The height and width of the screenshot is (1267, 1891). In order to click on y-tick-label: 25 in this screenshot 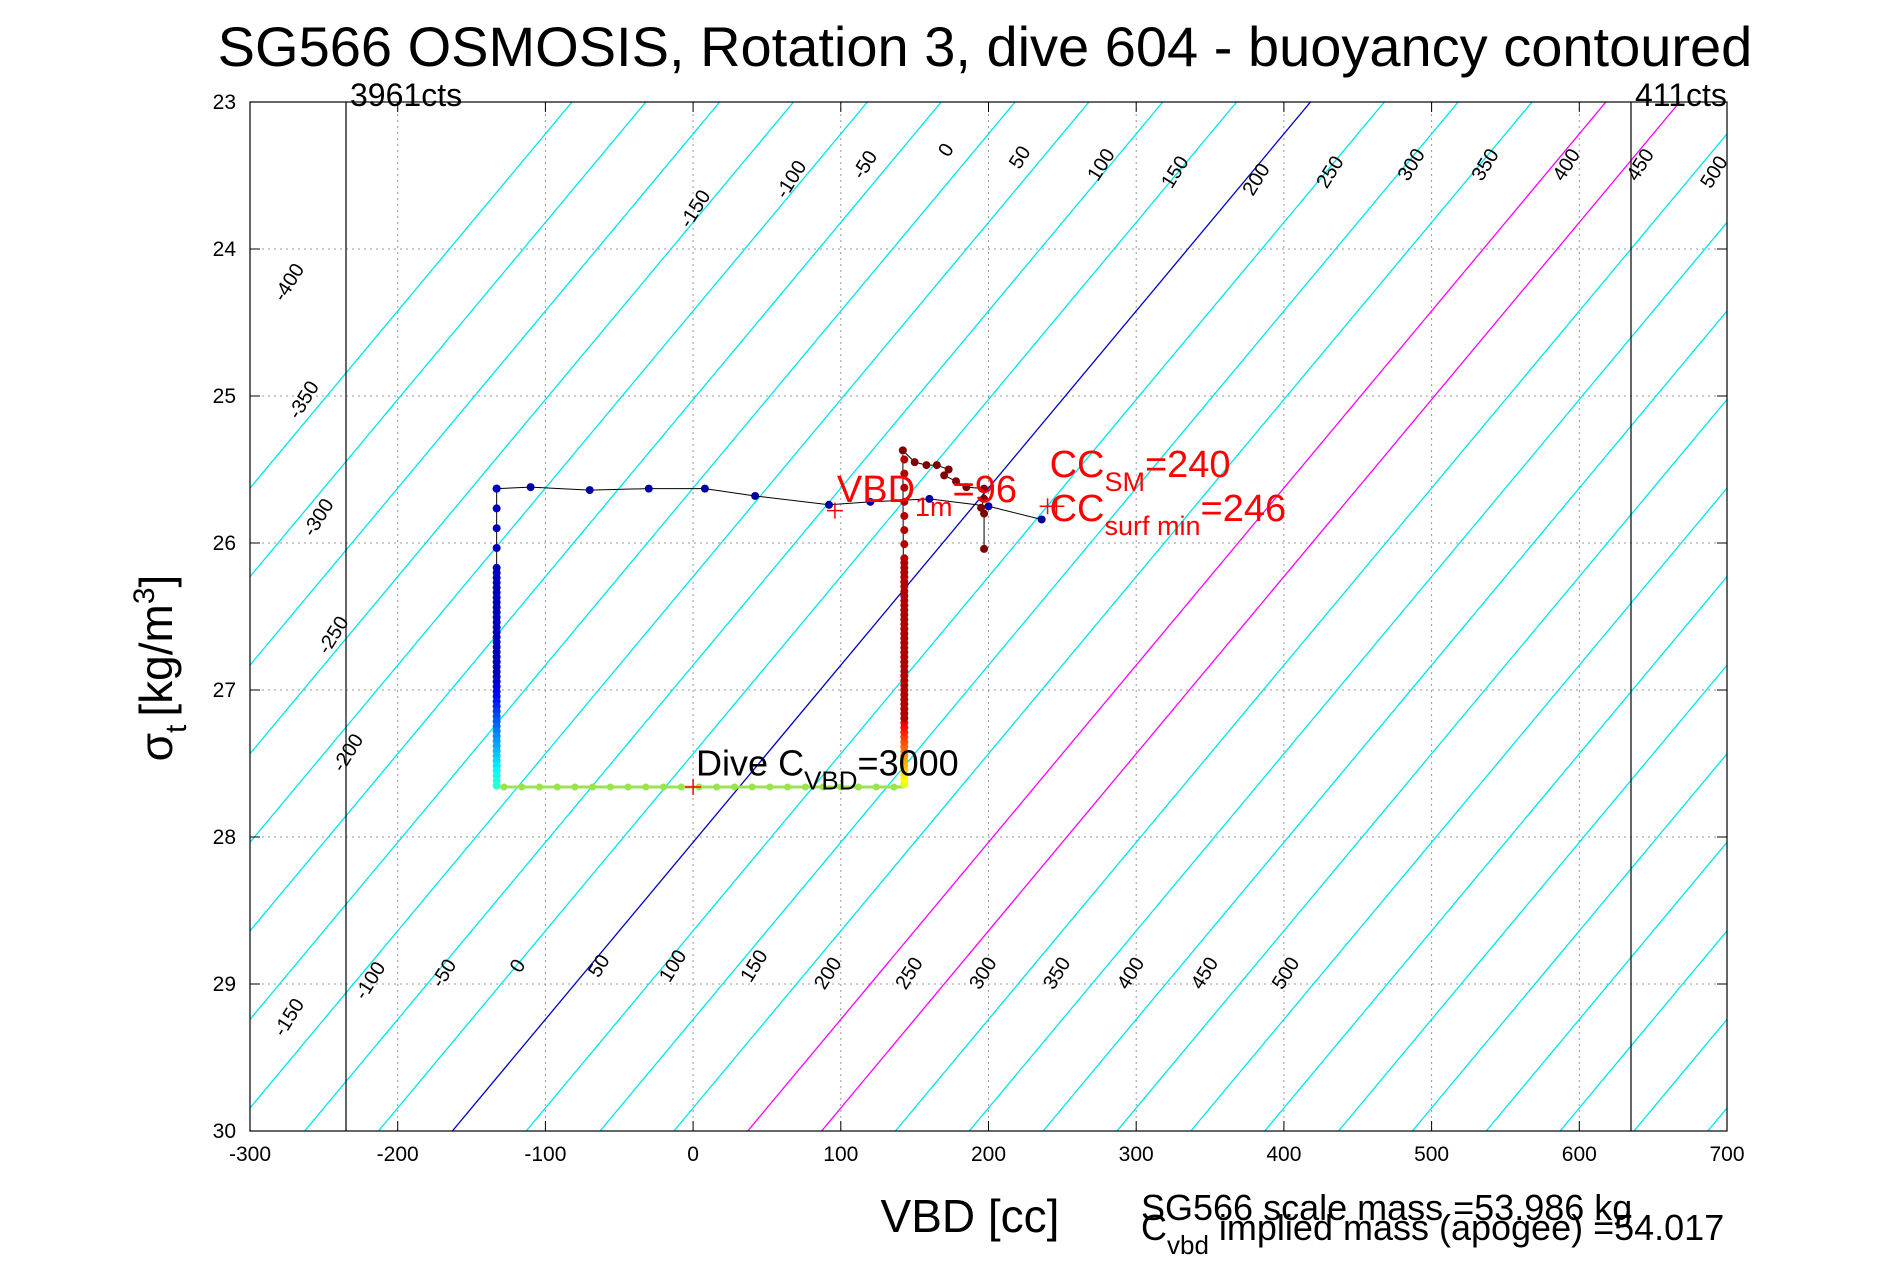, I will do `click(224, 396)`.